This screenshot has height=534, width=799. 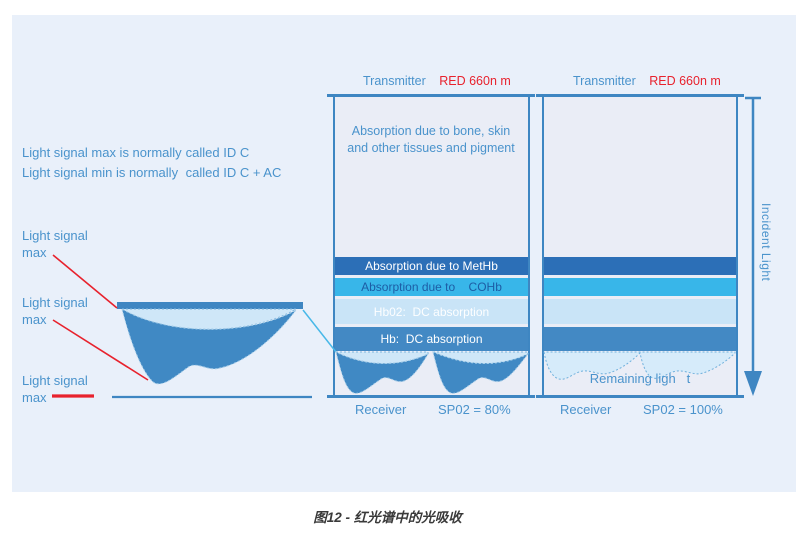 What do you see at coordinates (100, 350) in the screenshot?
I see `red-leader-line-middle` at bounding box center [100, 350].